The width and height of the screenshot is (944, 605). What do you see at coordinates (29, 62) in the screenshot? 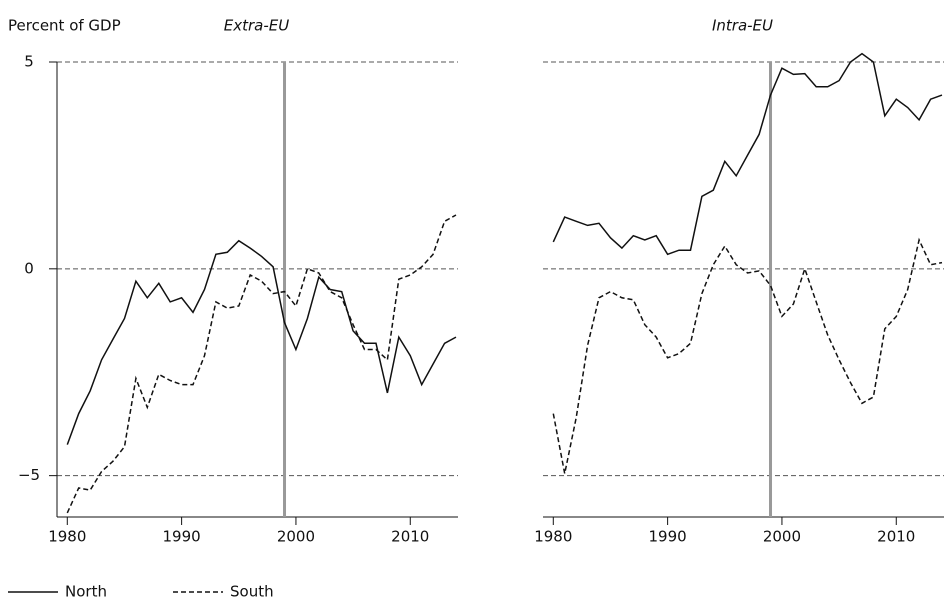
I see `y-tick-label: 5` at bounding box center [29, 62].